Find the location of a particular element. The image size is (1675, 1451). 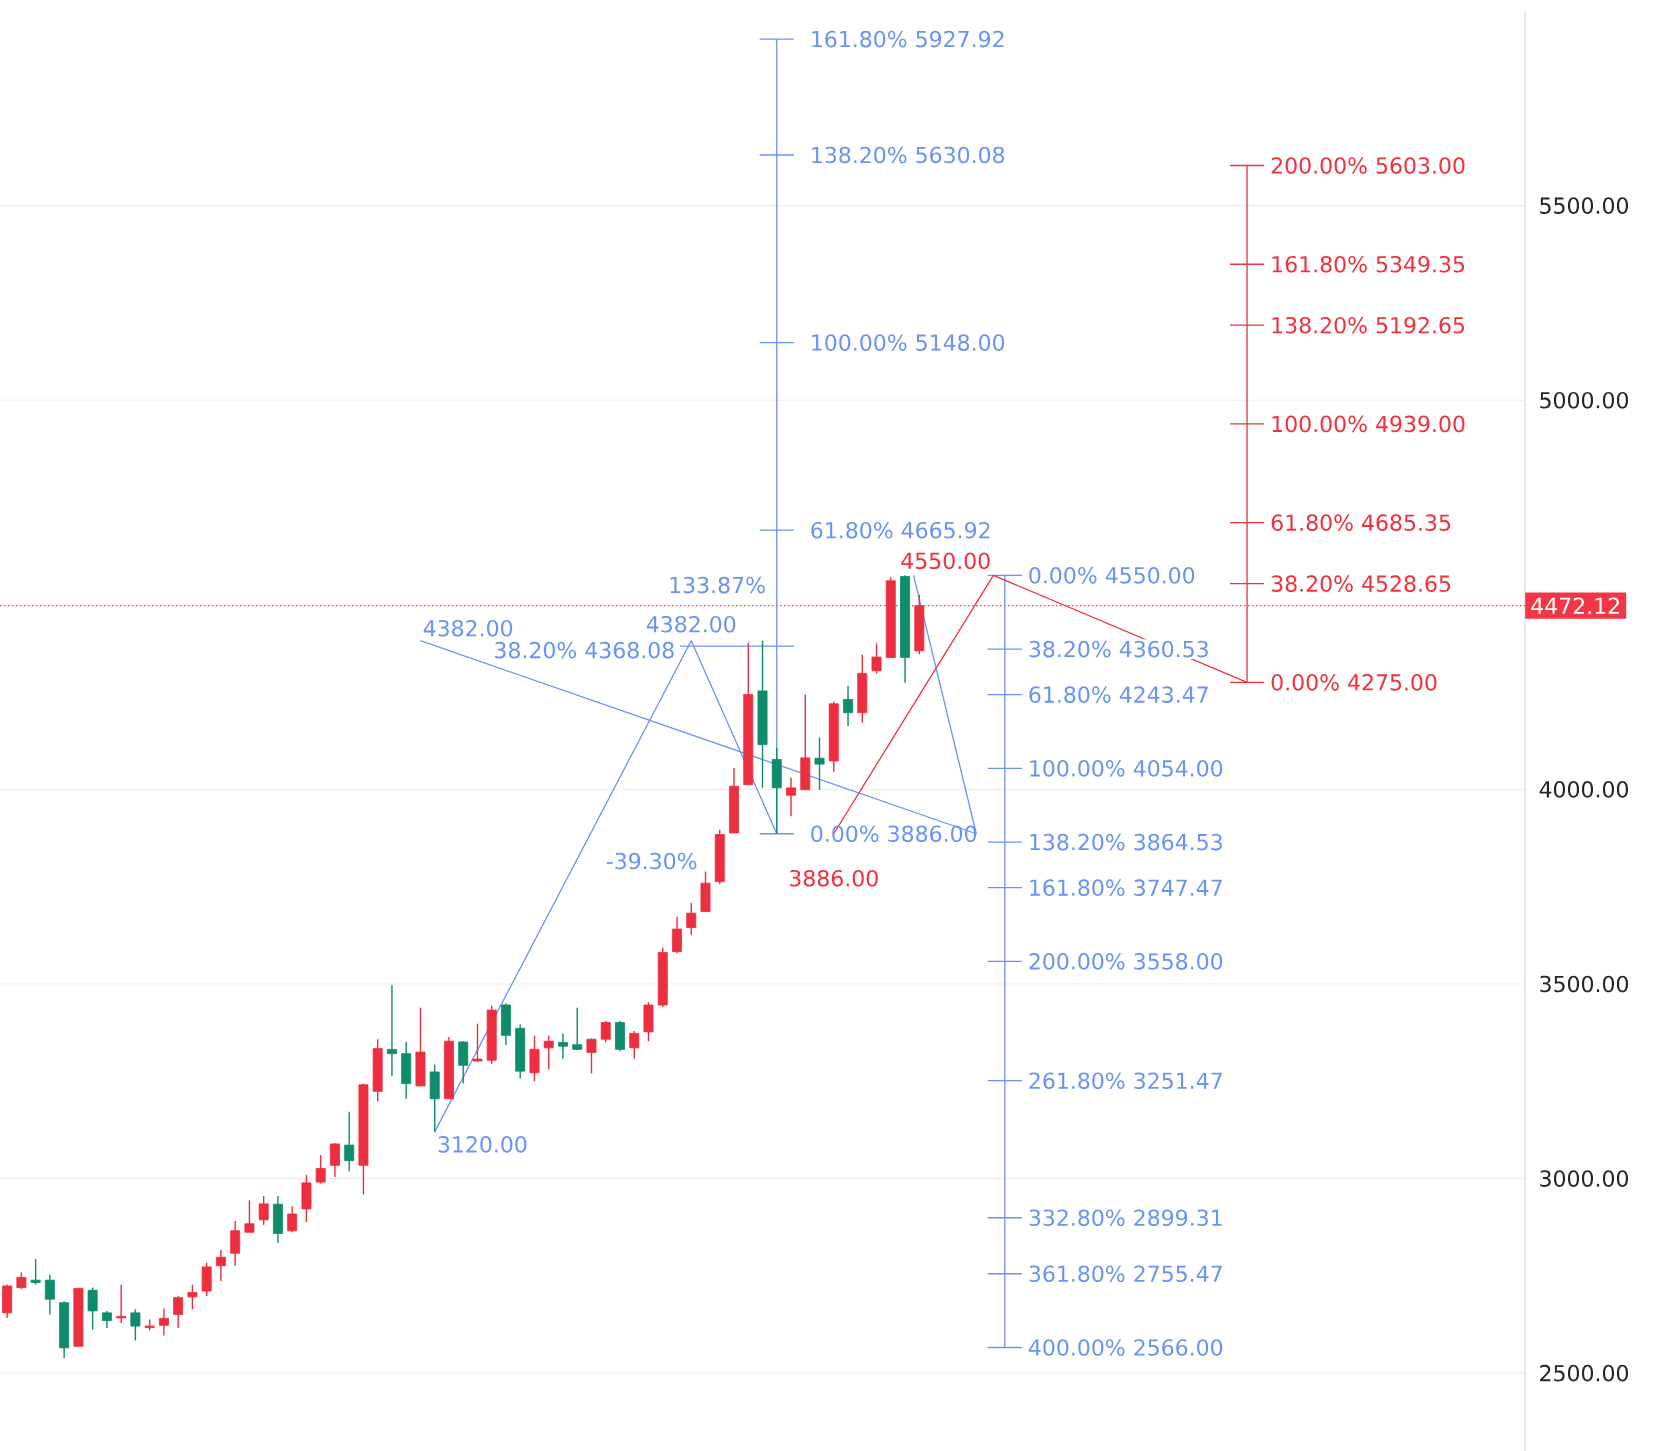

annotation: 3120.00 is located at coordinates (482, 1144).